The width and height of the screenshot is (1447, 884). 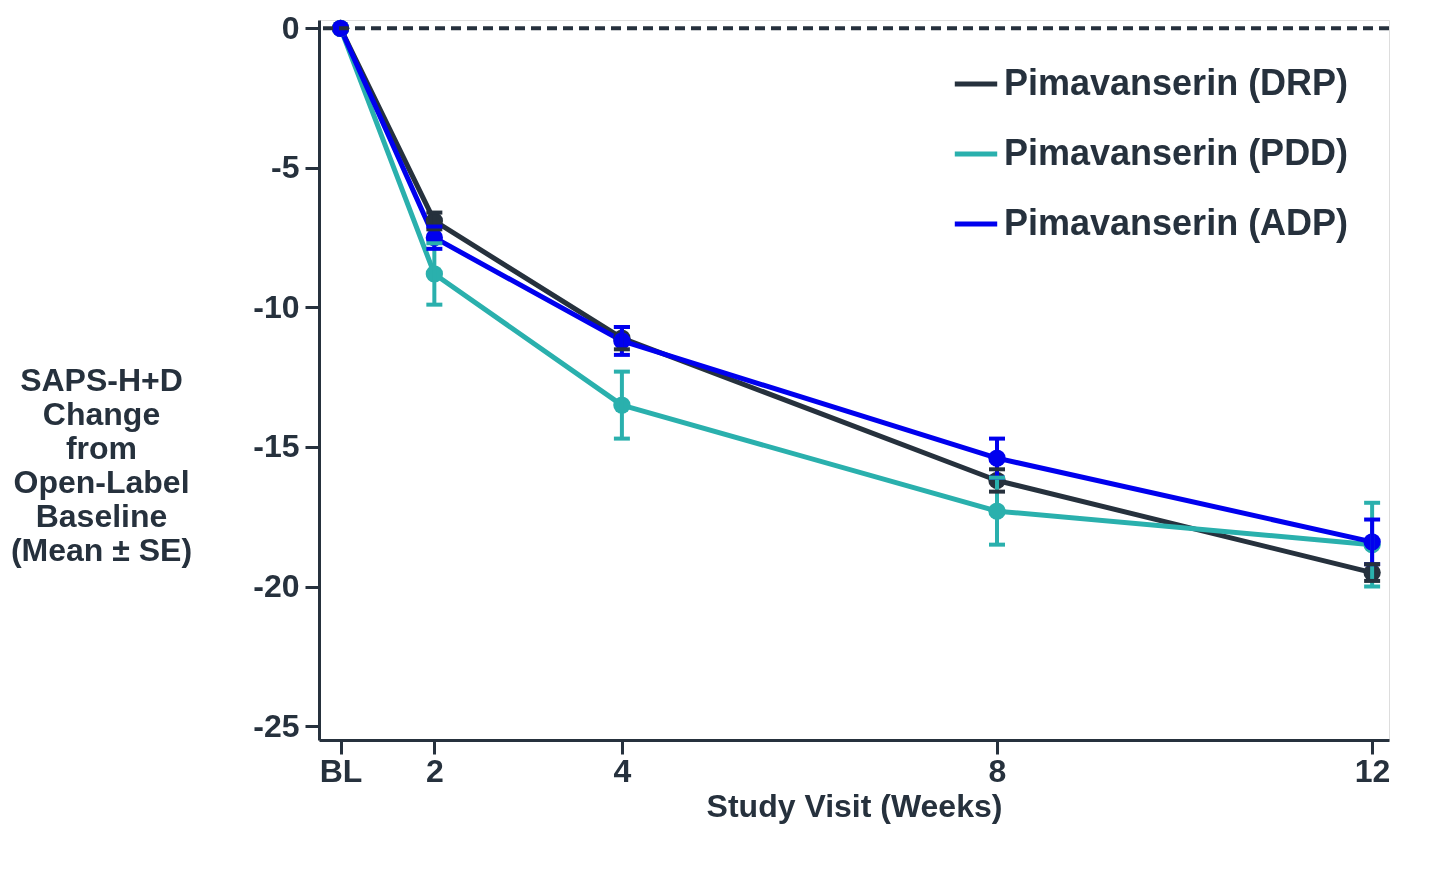 What do you see at coordinates (1176, 222) in the screenshot?
I see `legend-label: Pimavanserin (ADP)` at bounding box center [1176, 222].